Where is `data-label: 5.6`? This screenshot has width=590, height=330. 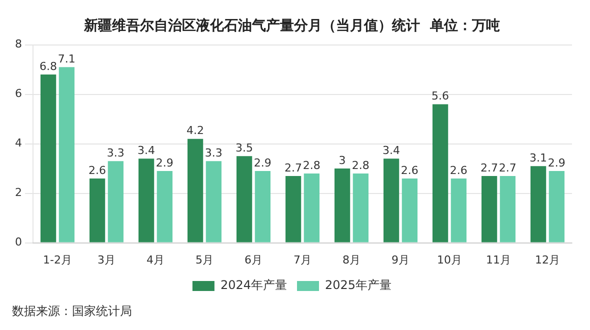 data-label: 5.6 is located at coordinates (441, 96).